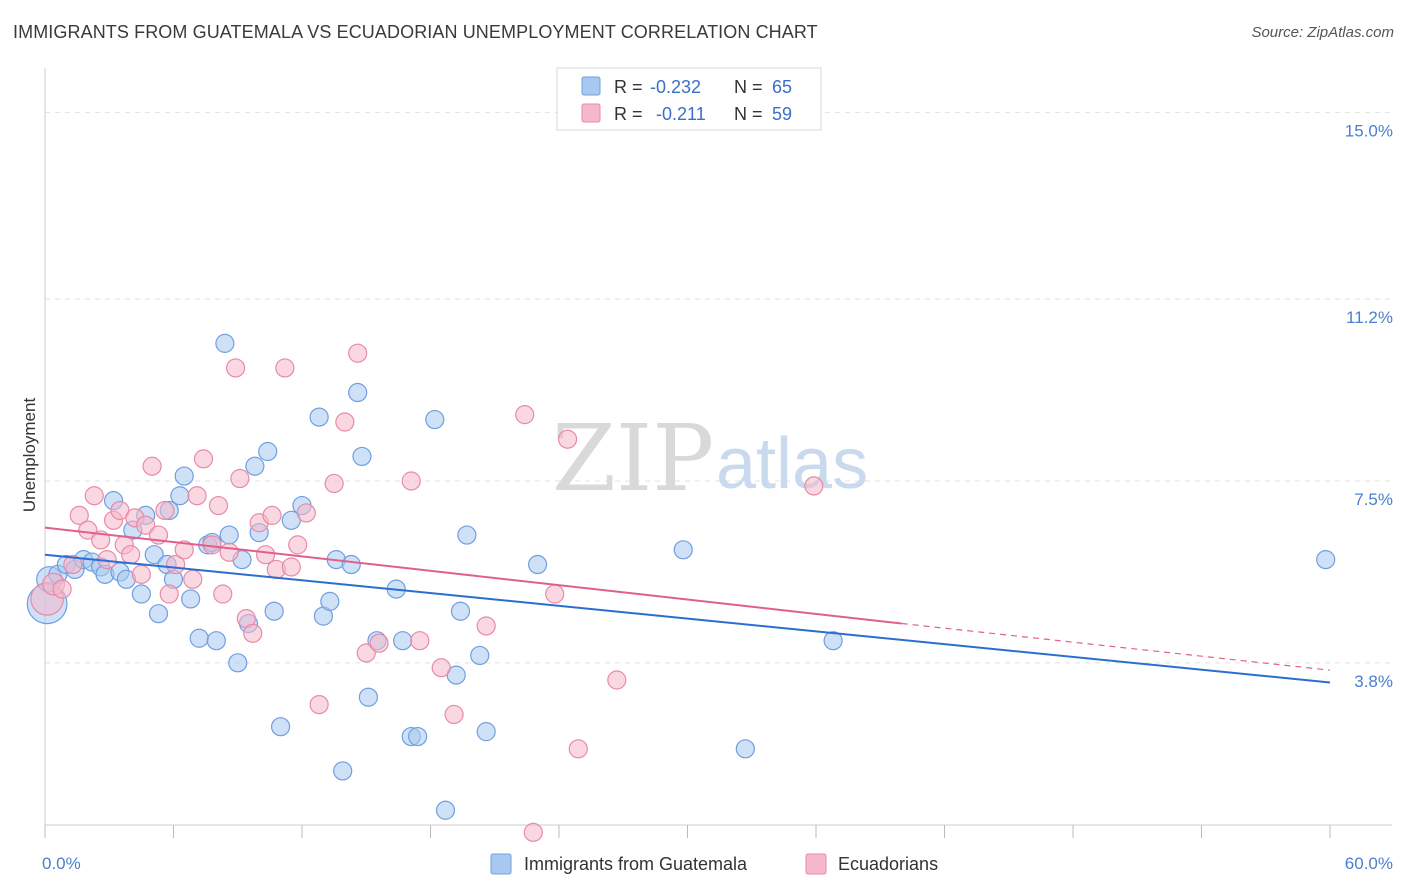  What do you see at coordinates (591, 86) in the screenshot?
I see `legend-swatch-blue` at bounding box center [591, 86].